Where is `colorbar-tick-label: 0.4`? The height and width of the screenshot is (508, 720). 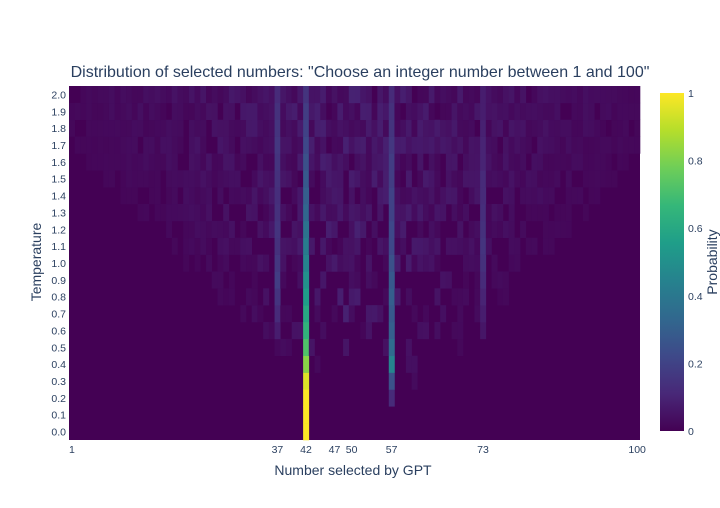 colorbar-tick-label: 0.4 is located at coordinates (695, 297).